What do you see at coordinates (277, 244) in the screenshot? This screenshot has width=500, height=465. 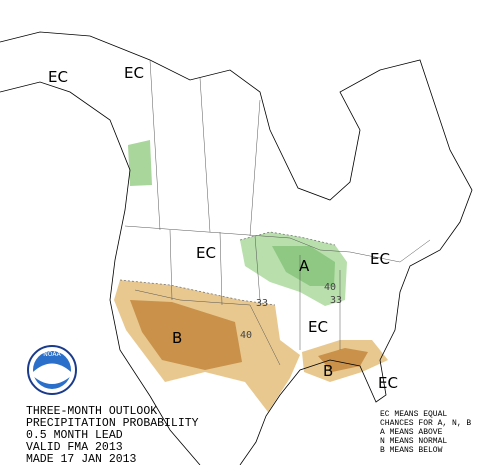 I see `border` at bounding box center [277, 244].